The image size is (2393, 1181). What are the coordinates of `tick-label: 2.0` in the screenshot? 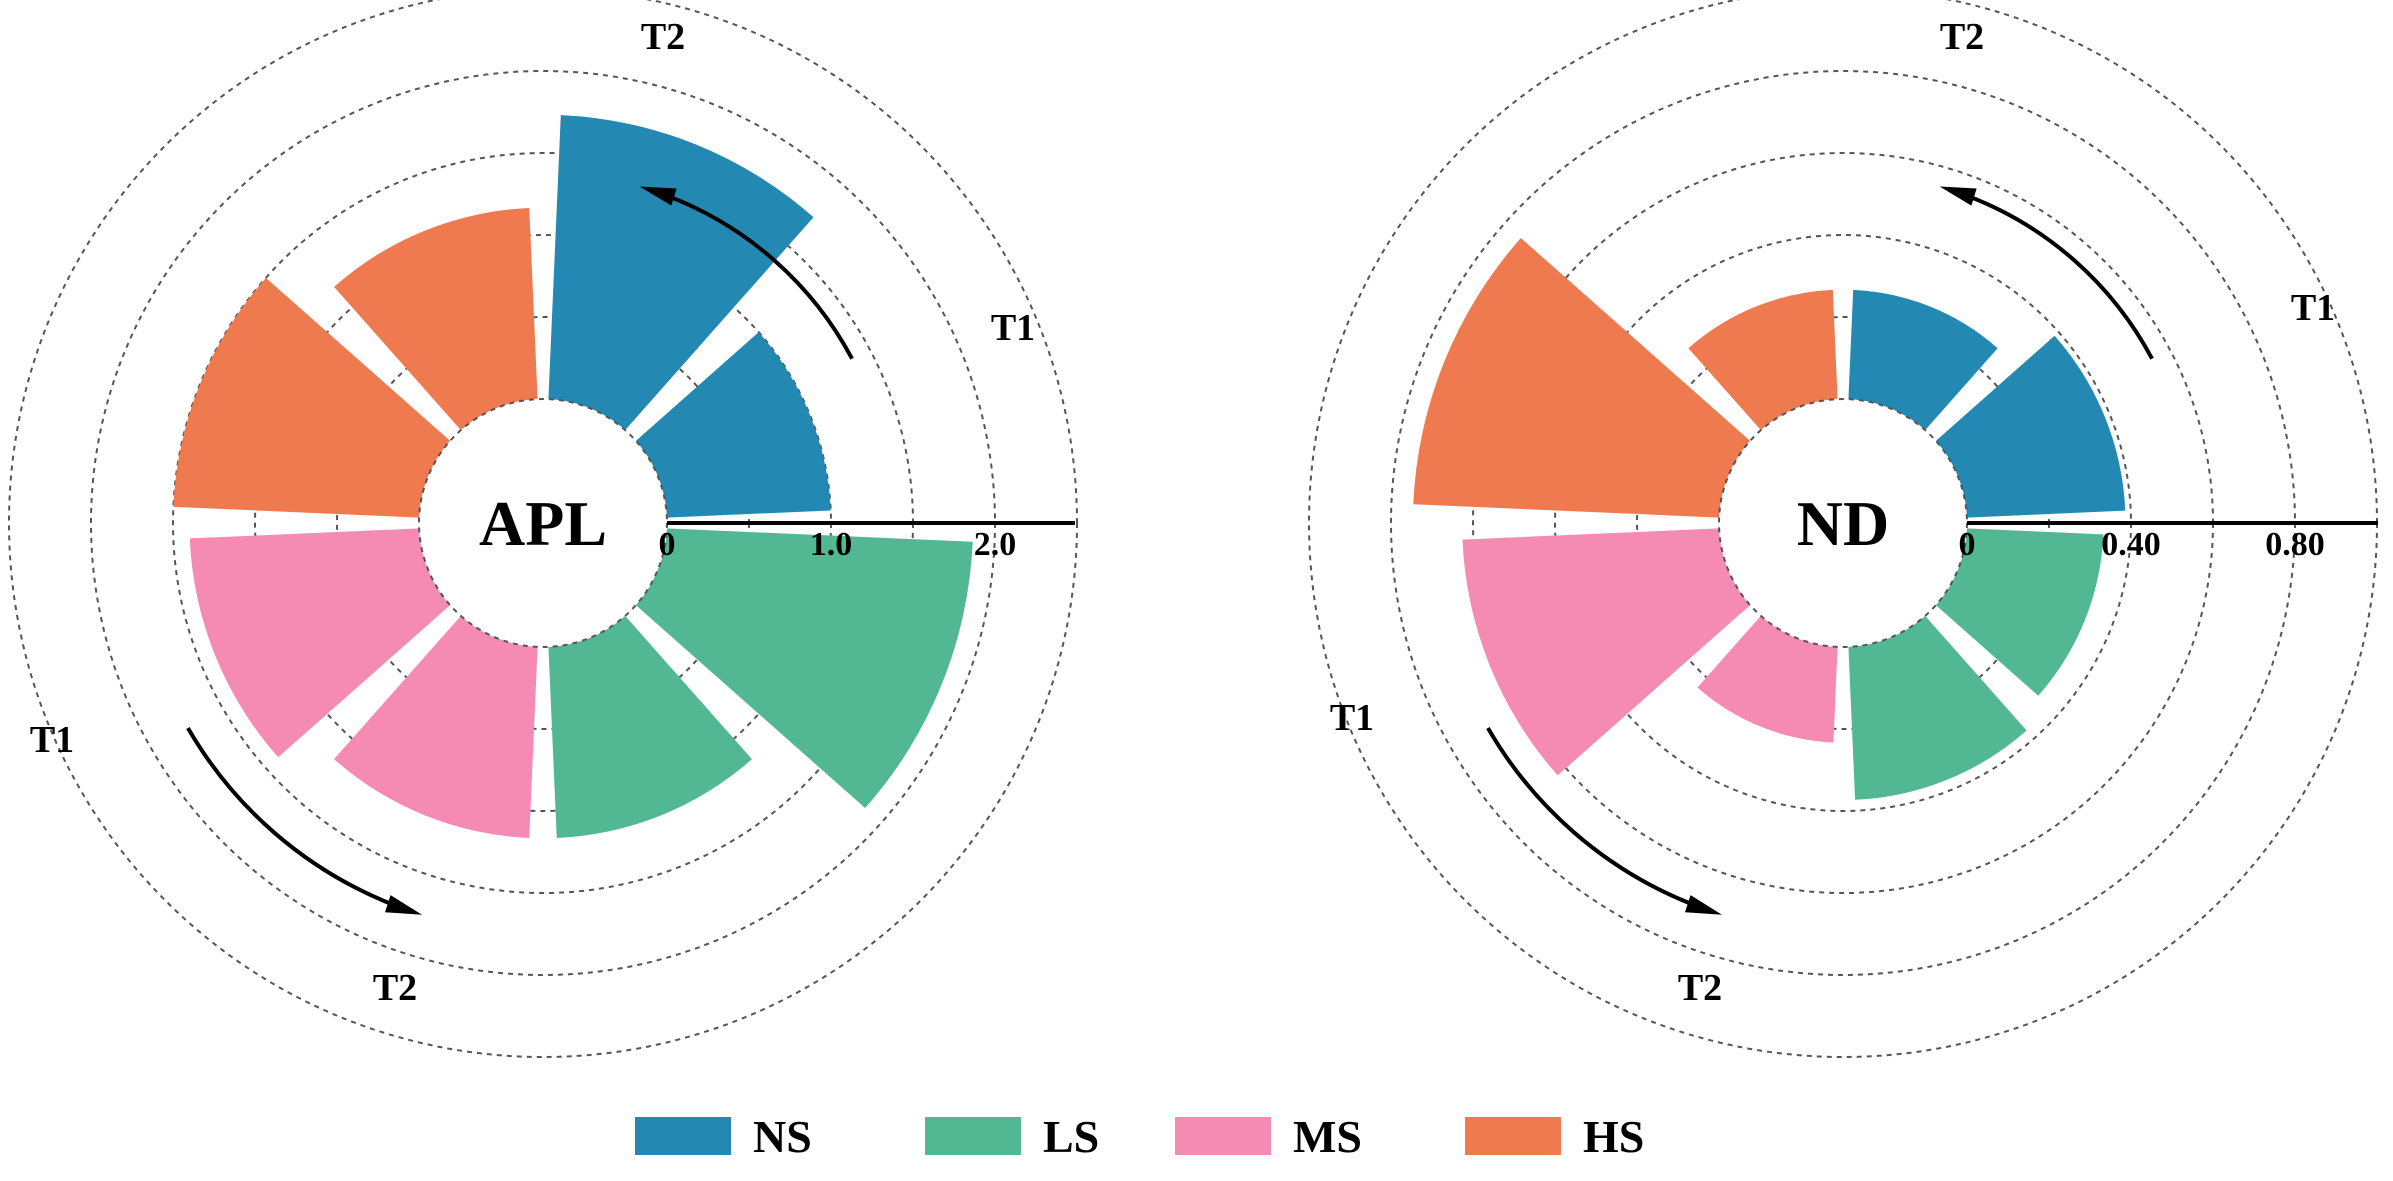 It's located at (995, 544).